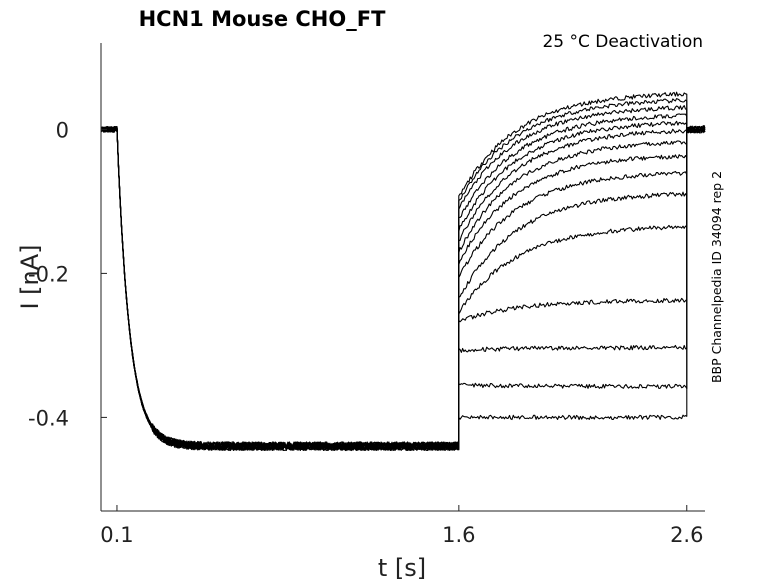  Describe the element at coordinates (262, 19) in the screenshot. I see `chart-title: HCN1 Mouse CHO_FT` at that location.